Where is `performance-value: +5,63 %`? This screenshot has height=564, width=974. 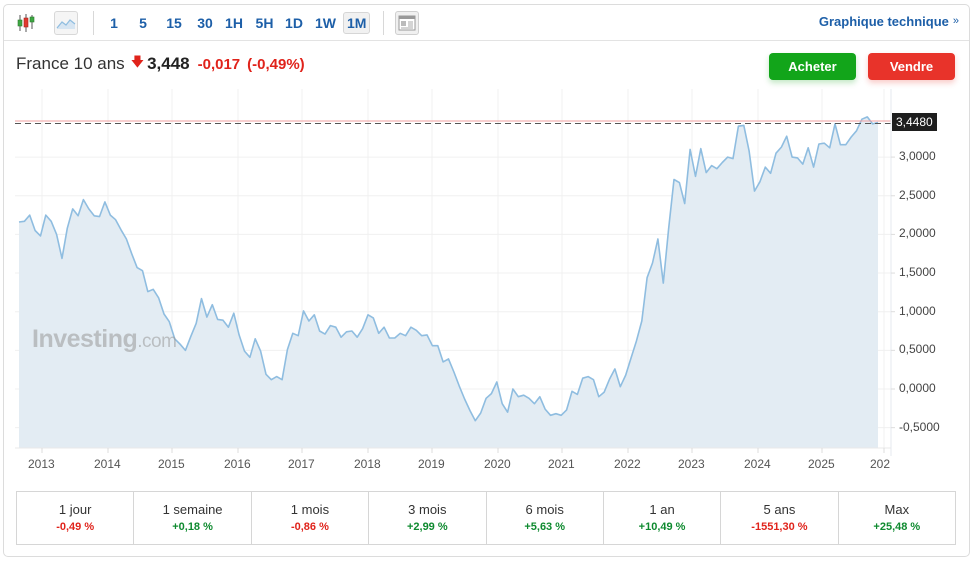 performance-value: +5,63 % is located at coordinates (545, 527).